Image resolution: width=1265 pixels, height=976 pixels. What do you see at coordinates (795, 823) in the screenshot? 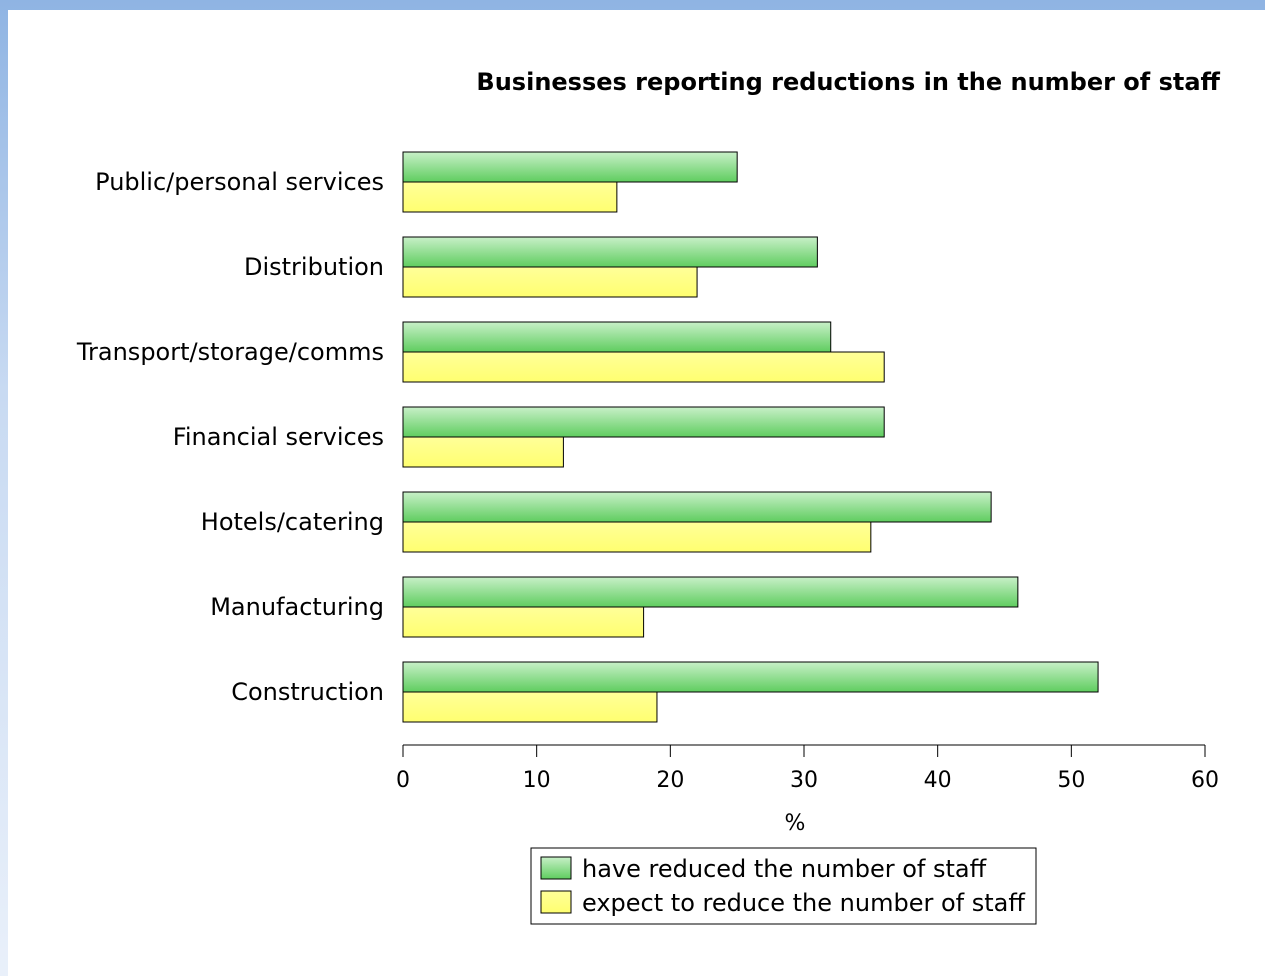
I see `x-axis-title: %` at bounding box center [795, 823].